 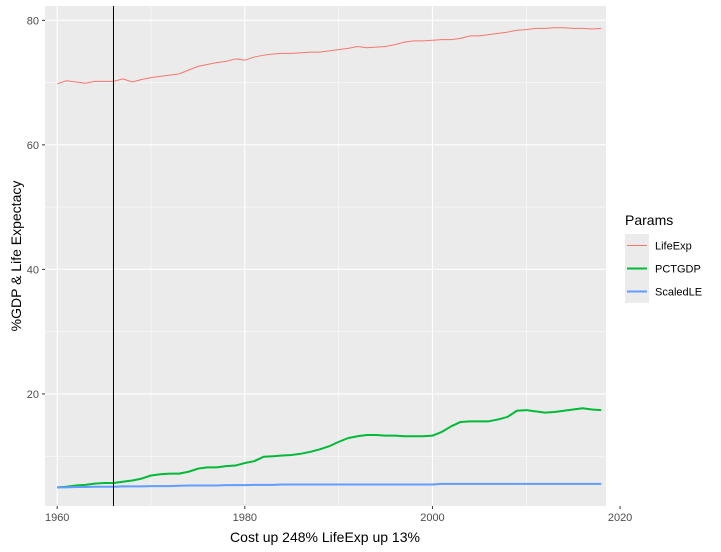 I want to click on legend-title: Params, so click(x=649, y=220).